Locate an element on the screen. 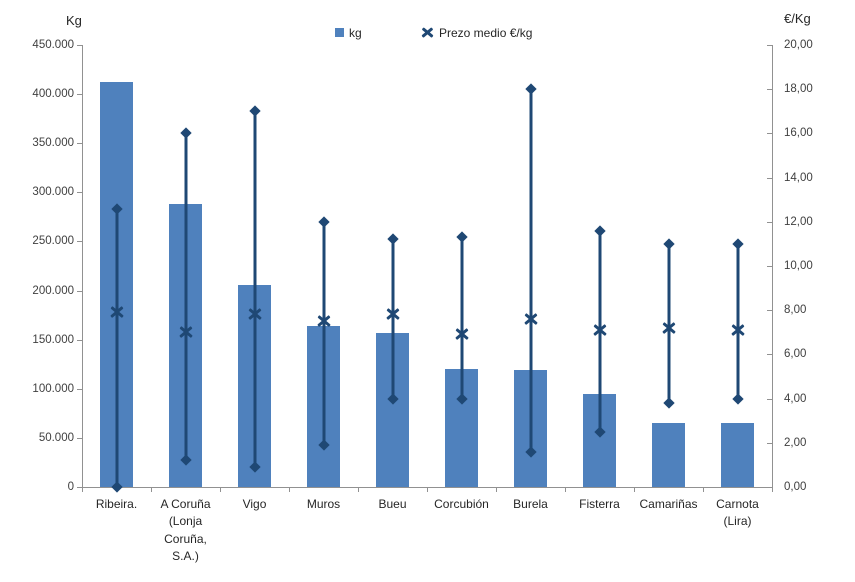 The height and width of the screenshot is (582, 855). left-axis-tick-label: 0 is located at coordinates (70, 487).